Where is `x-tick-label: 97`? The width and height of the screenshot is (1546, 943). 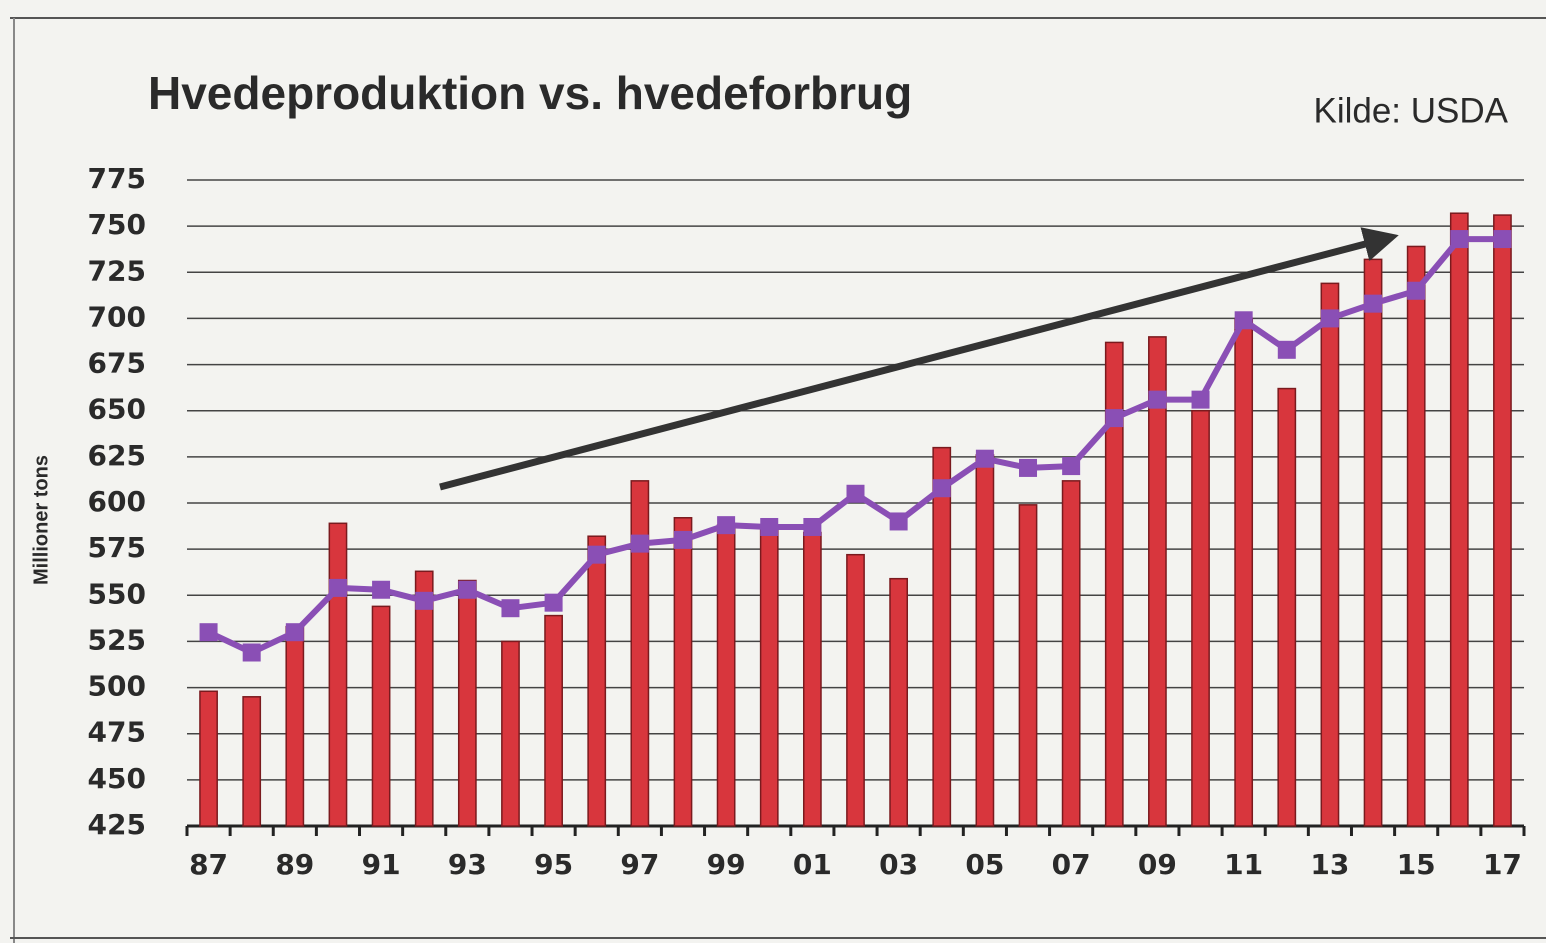 x-tick-label: 97 is located at coordinates (639, 864).